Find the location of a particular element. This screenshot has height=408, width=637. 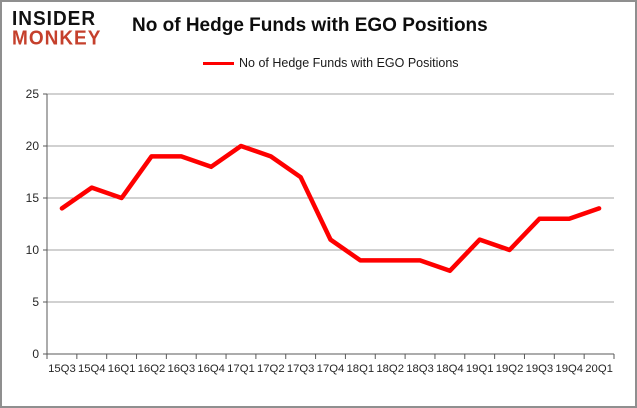

legend: No of Hedge Funds with EGO Positions is located at coordinates (331, 63).